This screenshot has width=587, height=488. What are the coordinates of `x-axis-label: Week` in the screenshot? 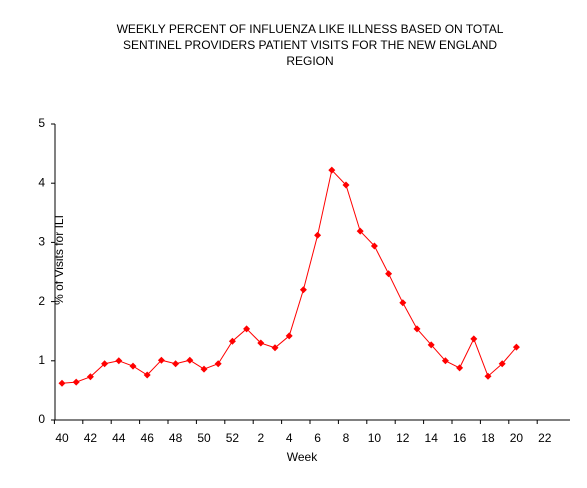 It's located at (302, 457).